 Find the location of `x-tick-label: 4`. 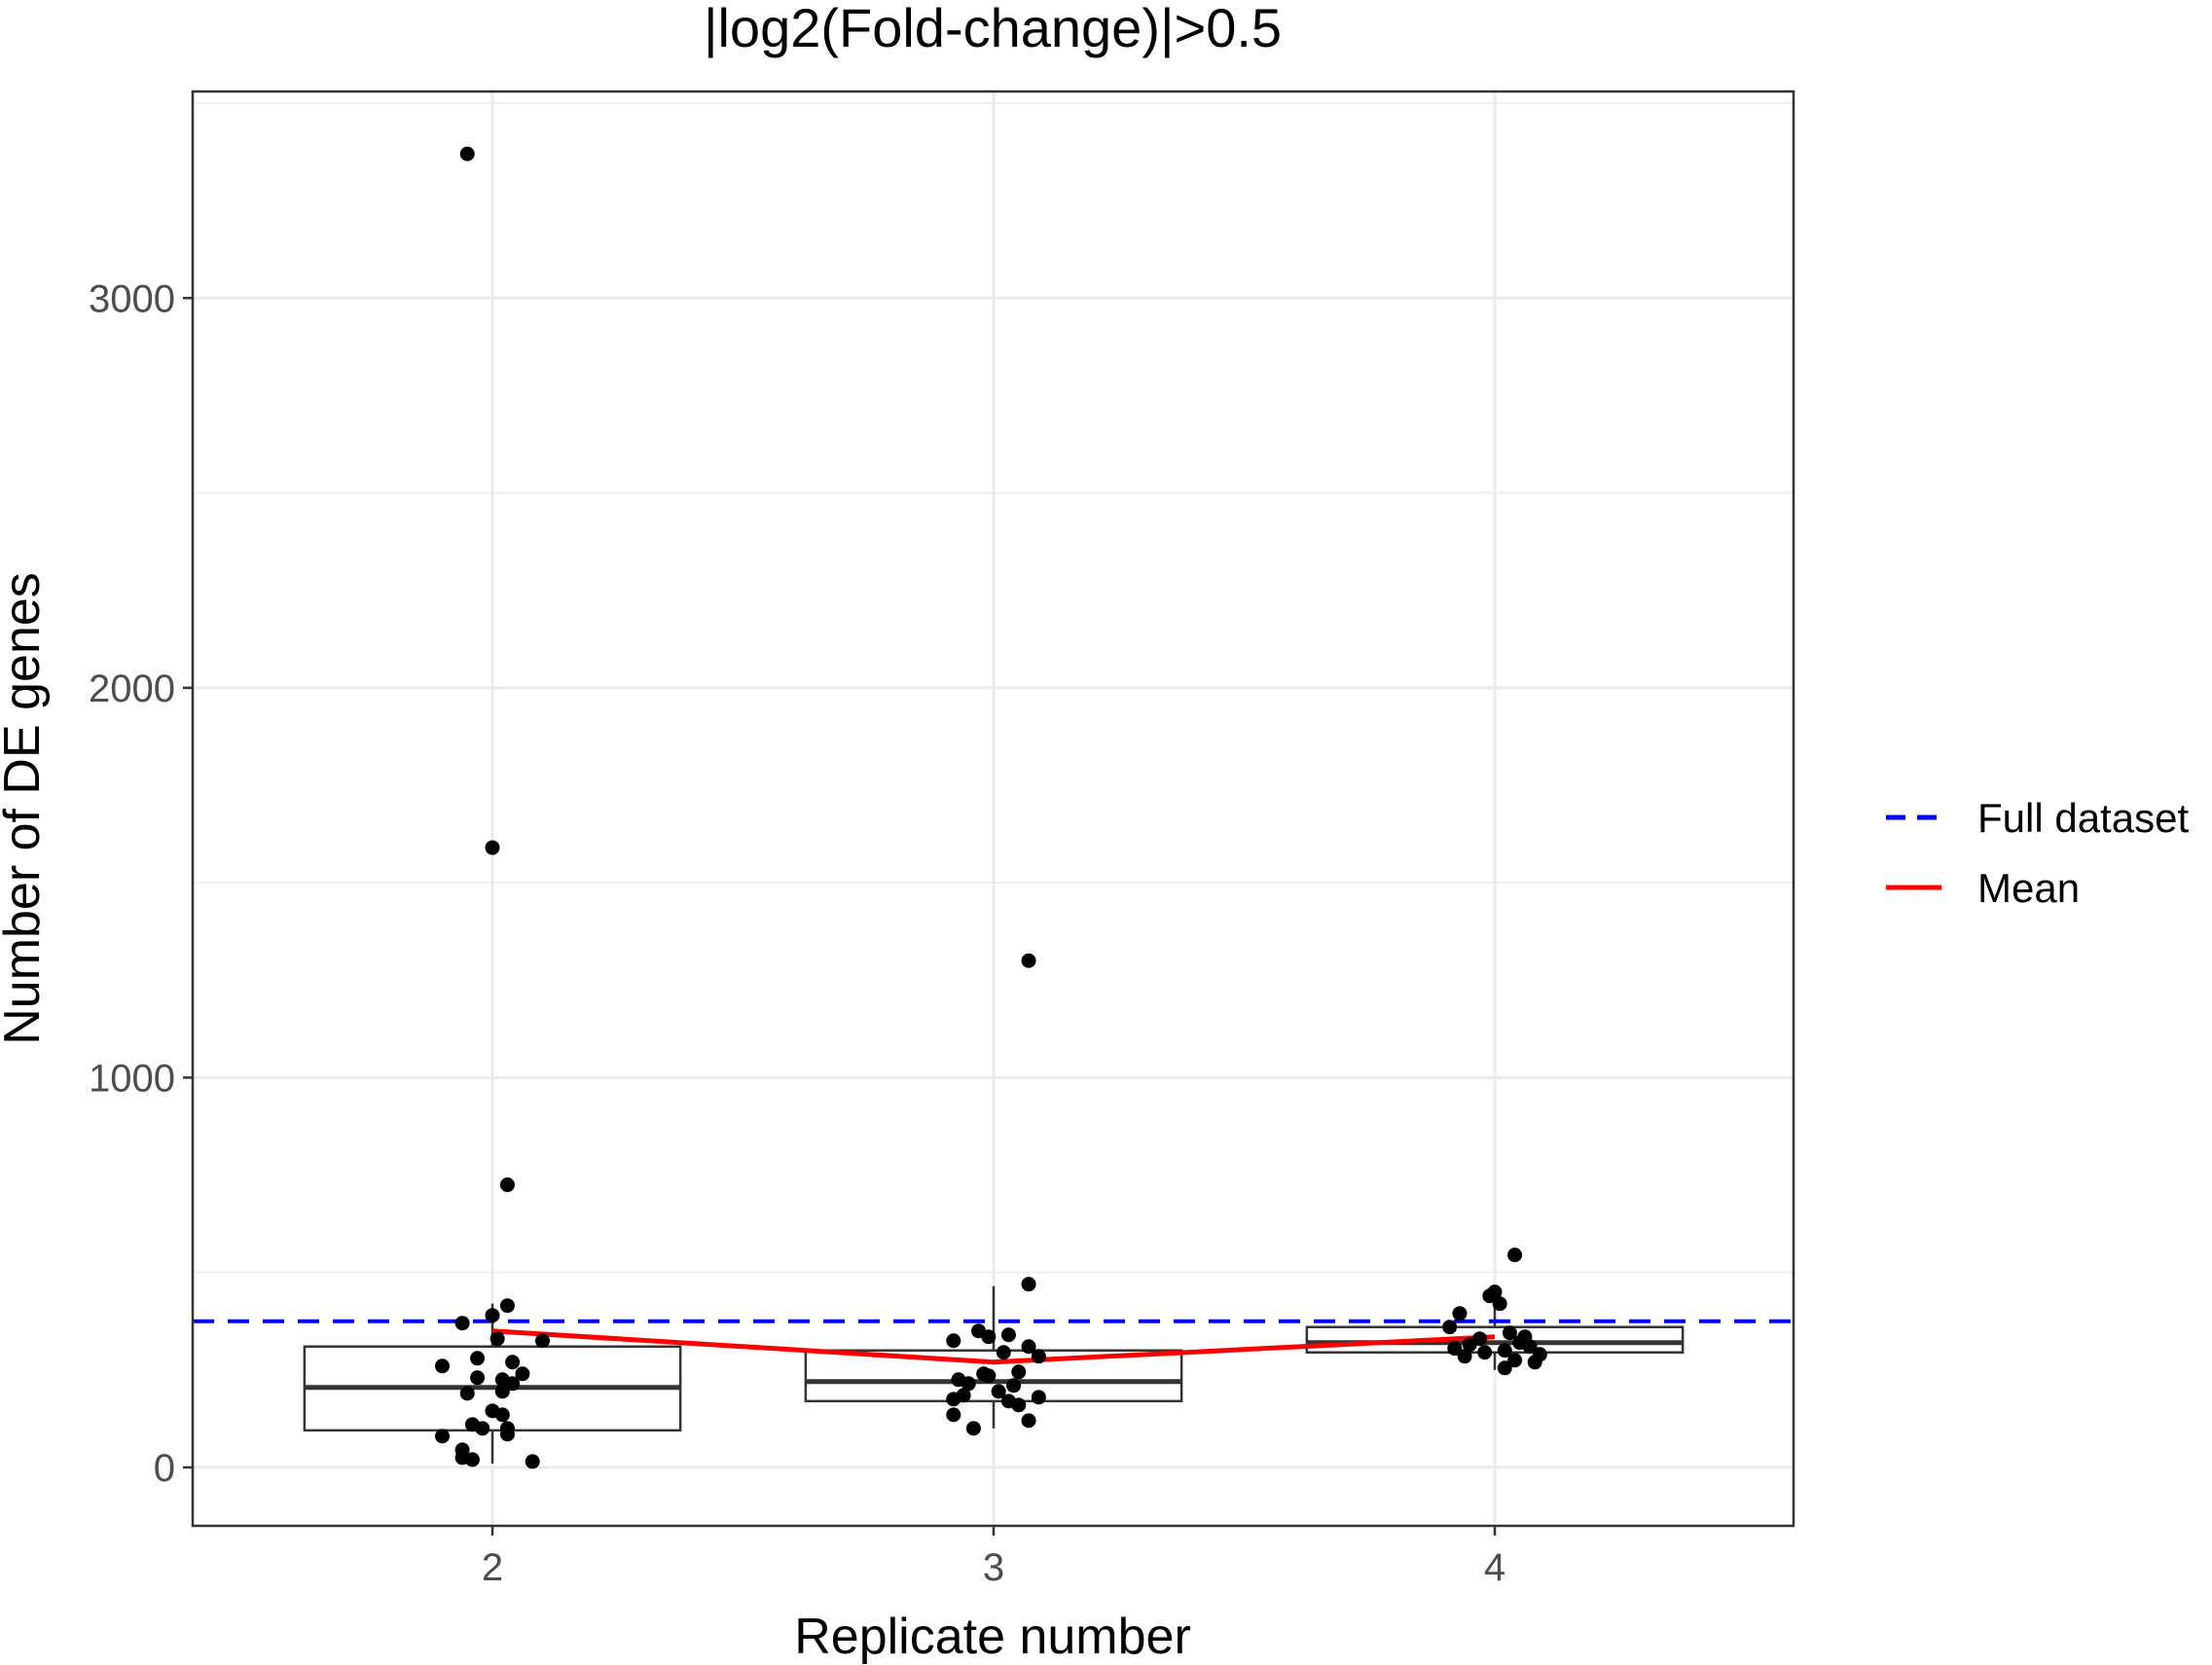

x-tick-label: 4 is located at coordinates (1495, 1567).